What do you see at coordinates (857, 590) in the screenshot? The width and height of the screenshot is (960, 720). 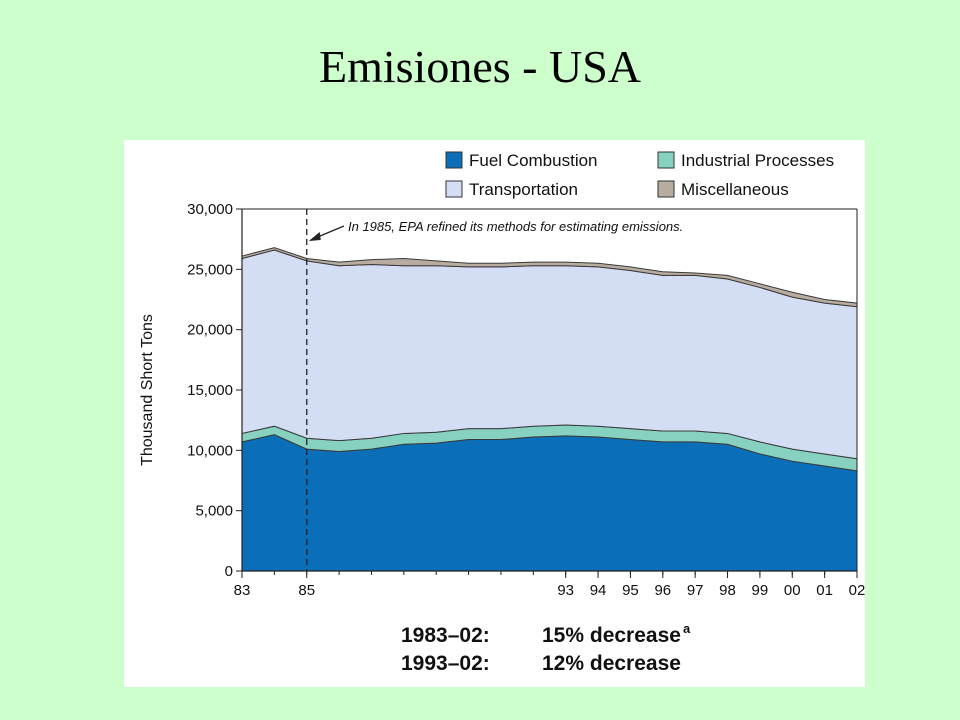 I see `x-tick-label: 02` at bounding box center [857, 590].